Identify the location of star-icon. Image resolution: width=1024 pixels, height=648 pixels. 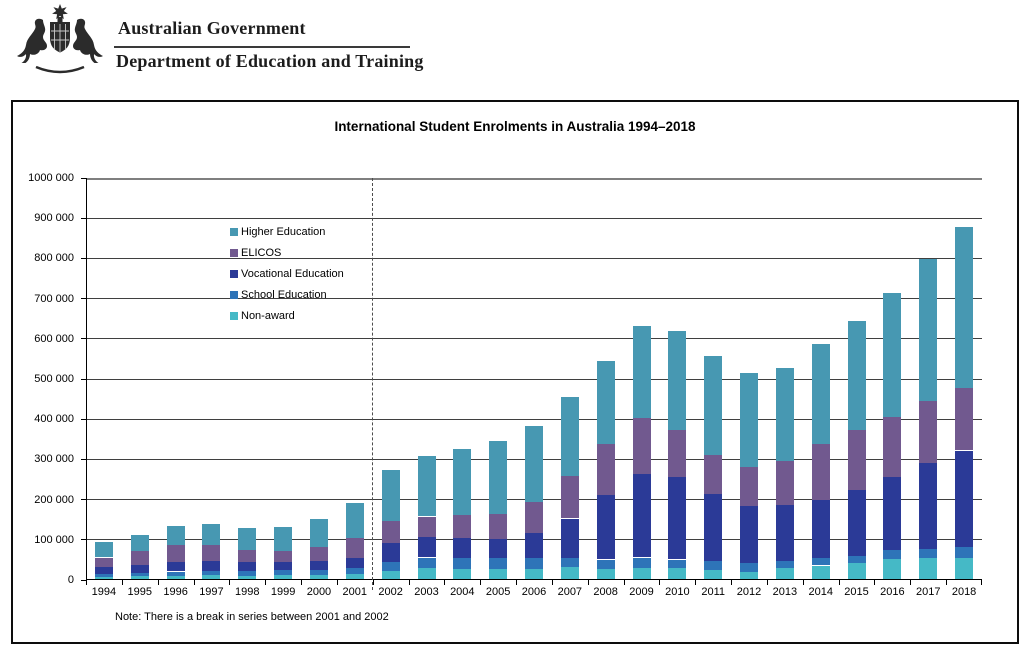
(60, 12).